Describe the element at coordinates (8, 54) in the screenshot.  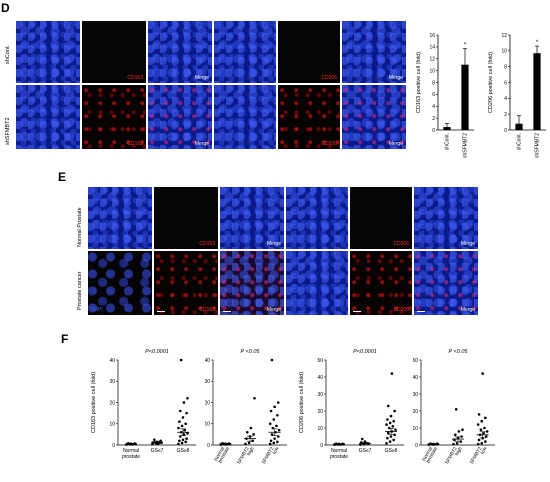
I see `row-label-shcont: shCont.` at that location.